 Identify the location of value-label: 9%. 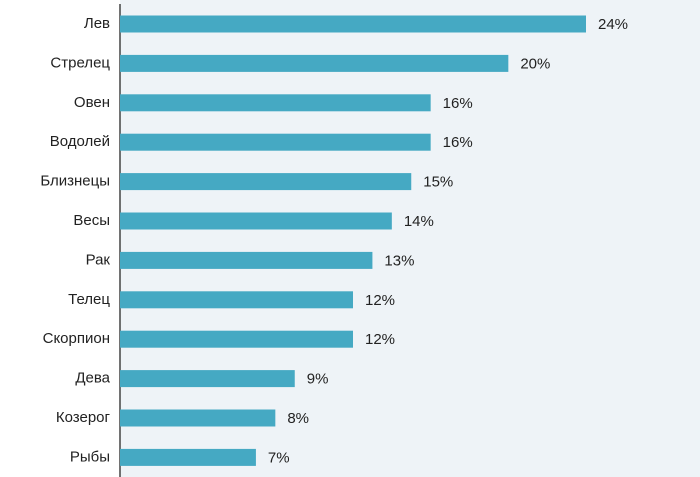
(318, 379).